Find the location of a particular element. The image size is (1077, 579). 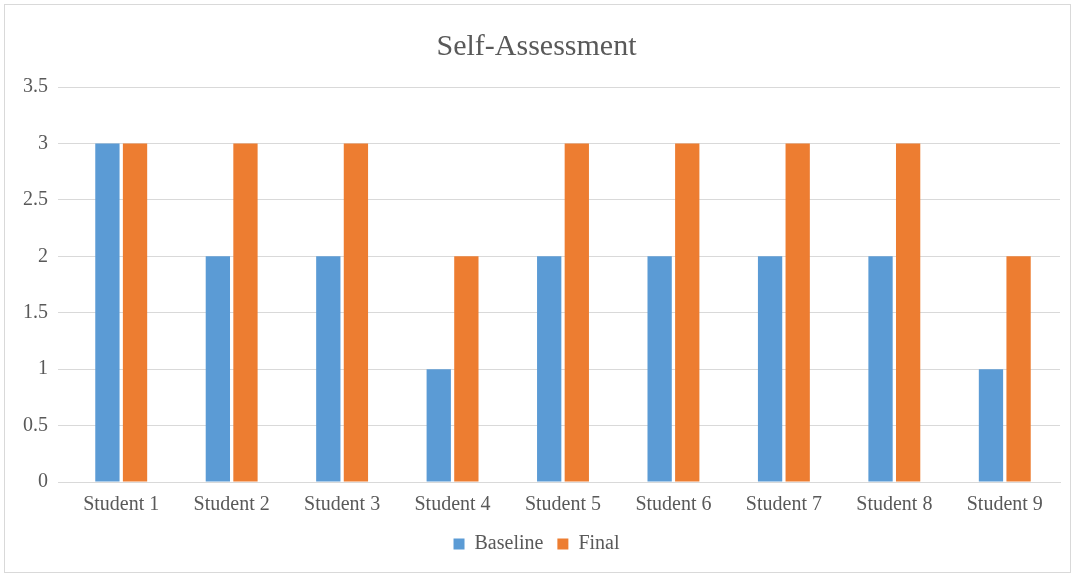

y-tick-label: 2 is located at coordinates (43, 254).